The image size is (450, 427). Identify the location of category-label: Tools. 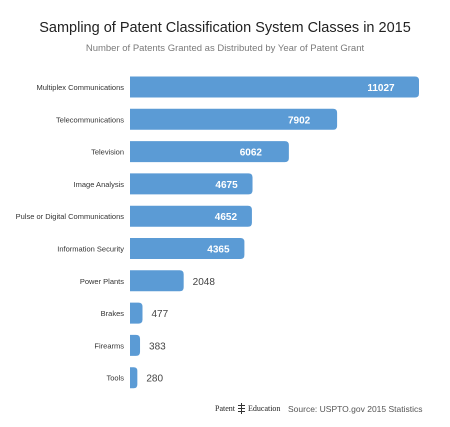
(115, 378).